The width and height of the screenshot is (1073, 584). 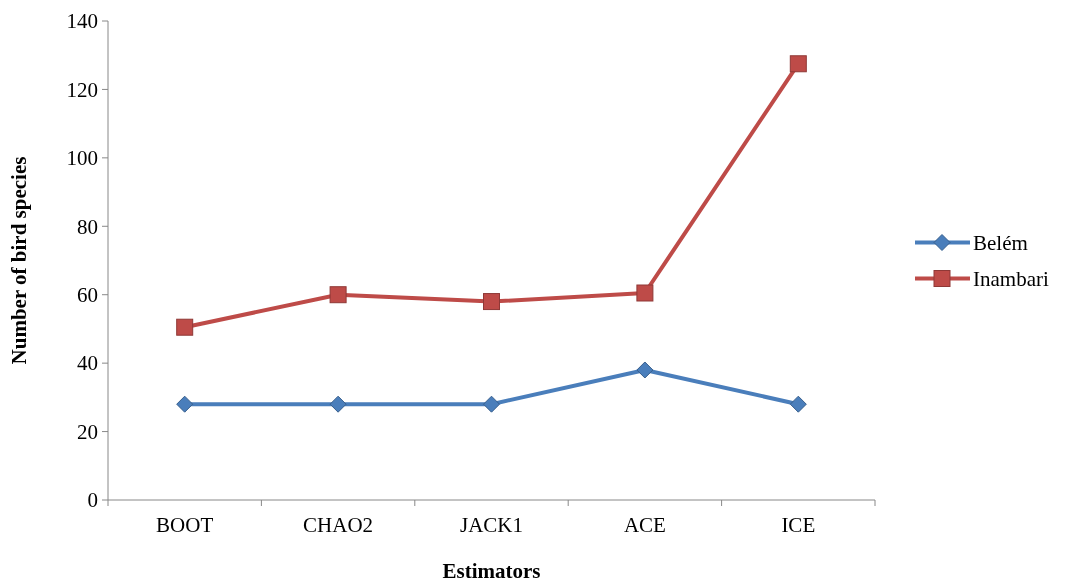 I want to click on x-tick-label: CHAO2, so click(x=338, y=525).